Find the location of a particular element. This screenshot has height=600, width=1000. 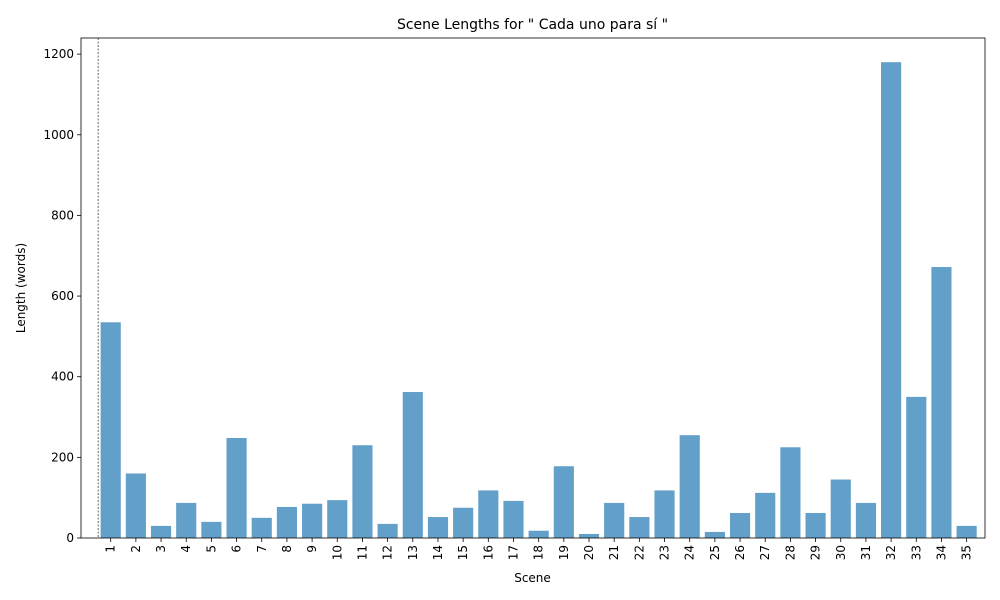

x-axis-label: Scene is located at coordinates (532, 578).